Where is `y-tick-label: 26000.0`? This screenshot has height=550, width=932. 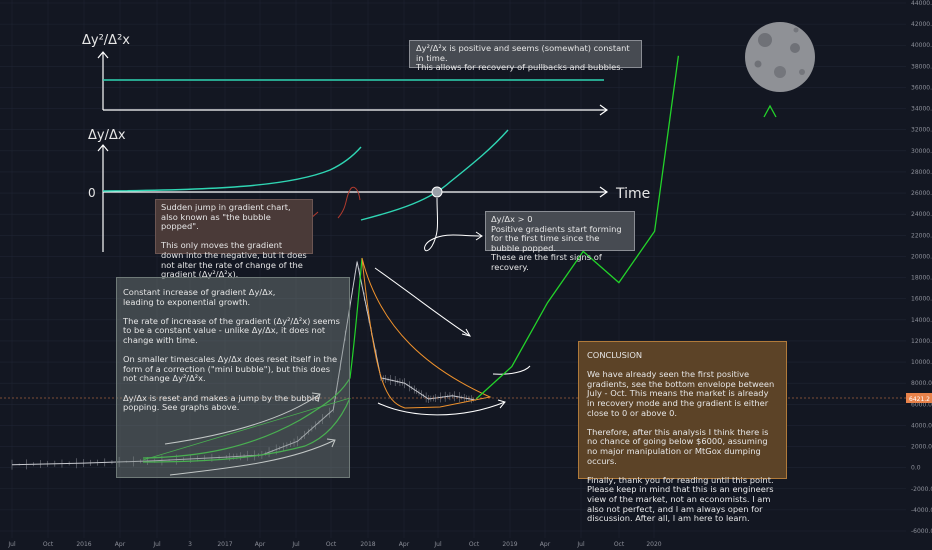 y-tick-label: 26000.0 is located at coordinates (921, 193).